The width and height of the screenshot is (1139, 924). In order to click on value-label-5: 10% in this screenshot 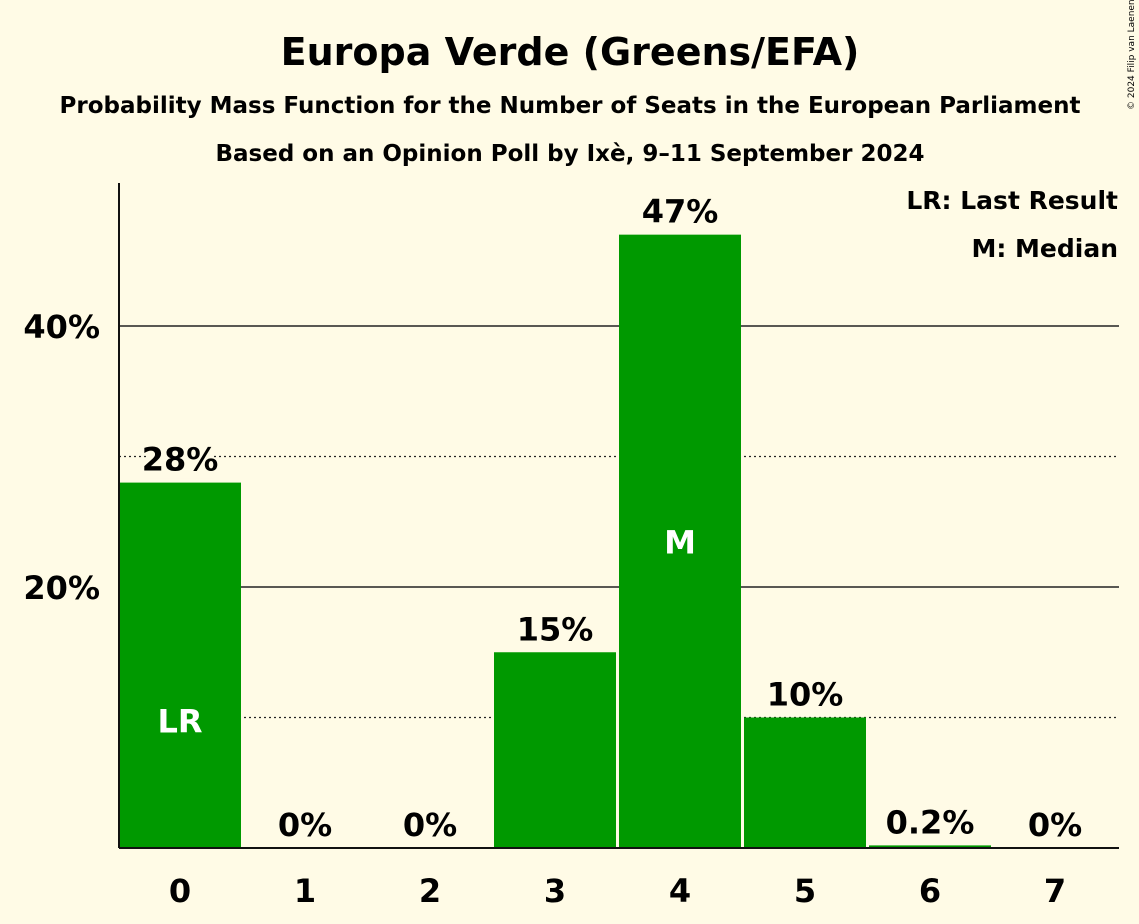, I will do `click(805, 695)`.